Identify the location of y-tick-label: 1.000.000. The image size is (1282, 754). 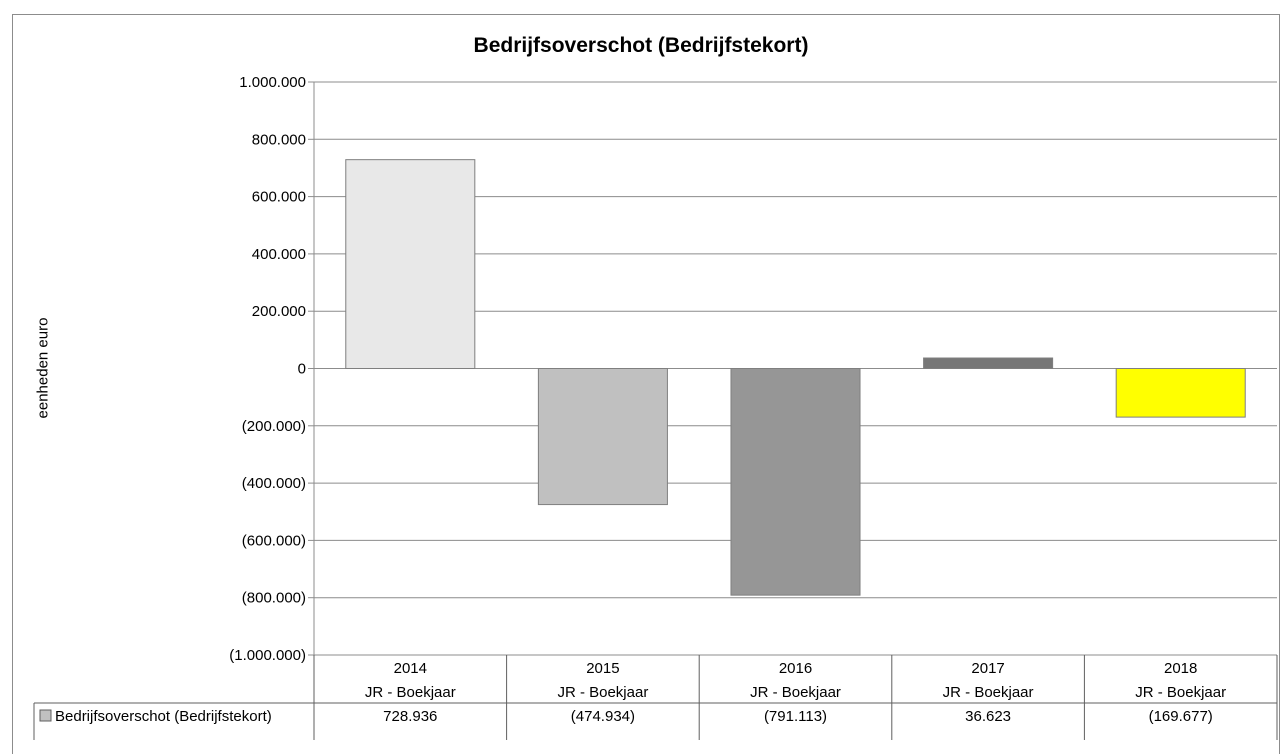
(272, 82).